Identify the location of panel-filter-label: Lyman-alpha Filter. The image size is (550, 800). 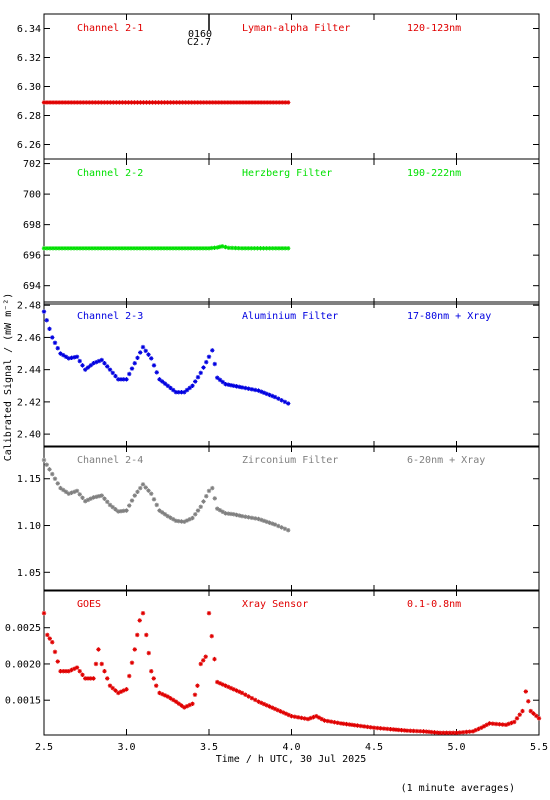
(296, 28).